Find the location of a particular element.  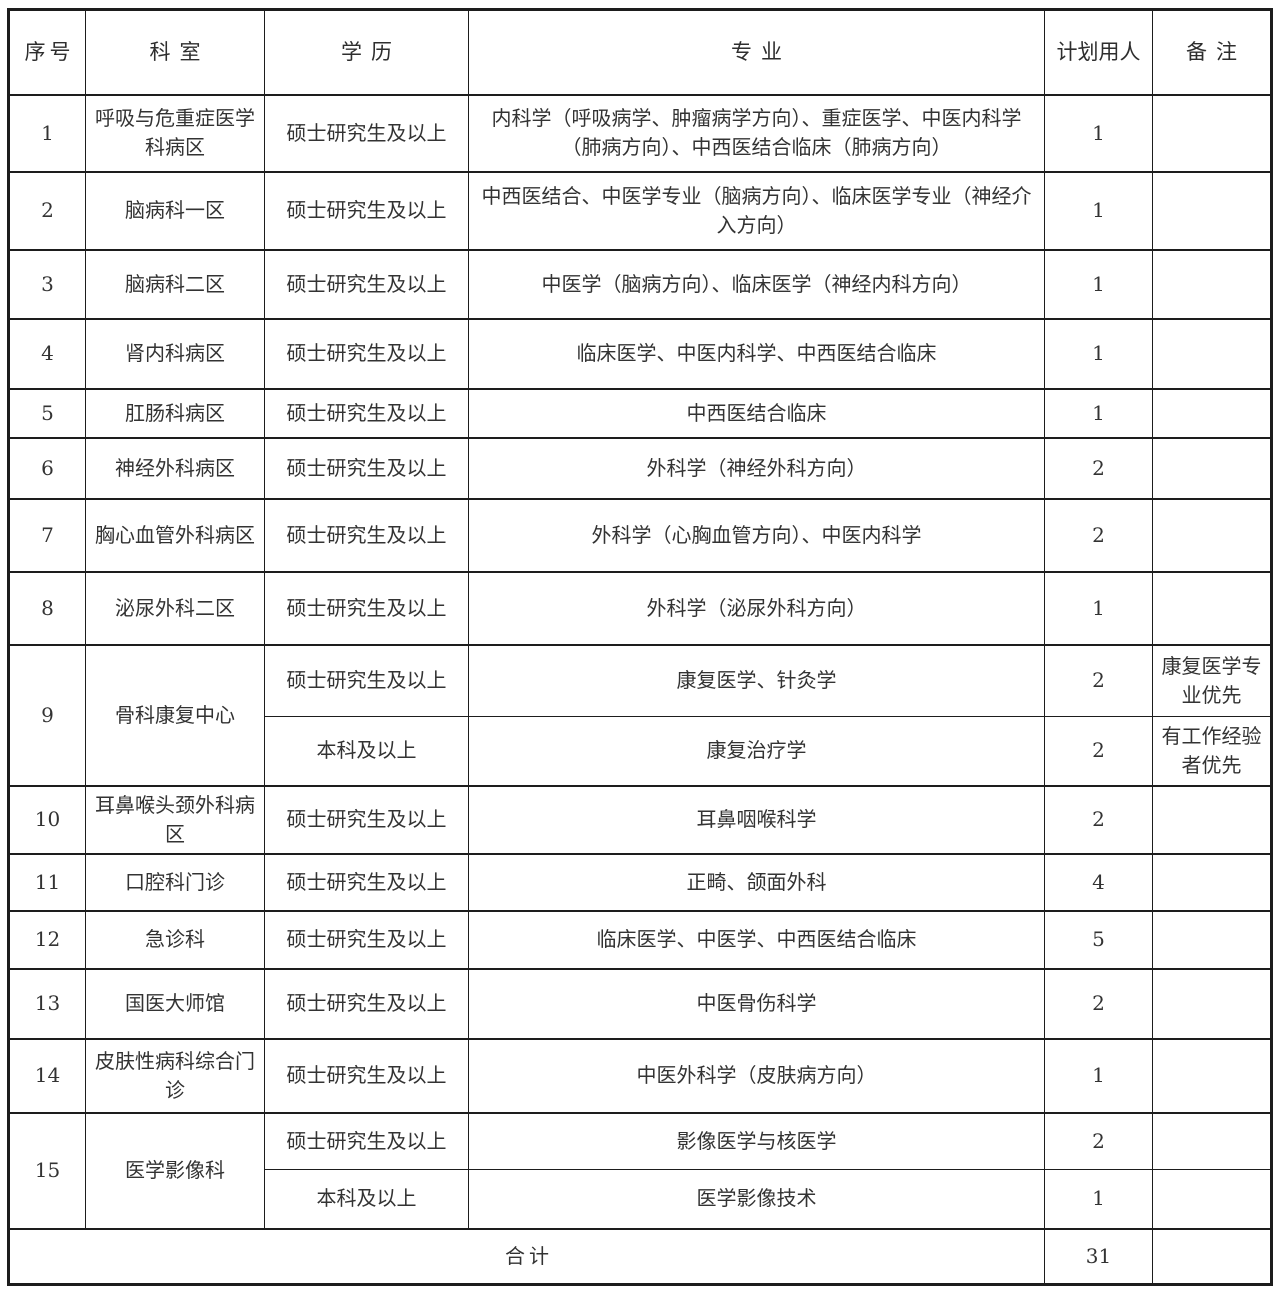

table-row: 12 急诊科 硕士研究生及以上 临床医学、中医学、中西医结合临床 5 is located at coordinates (640, 939).